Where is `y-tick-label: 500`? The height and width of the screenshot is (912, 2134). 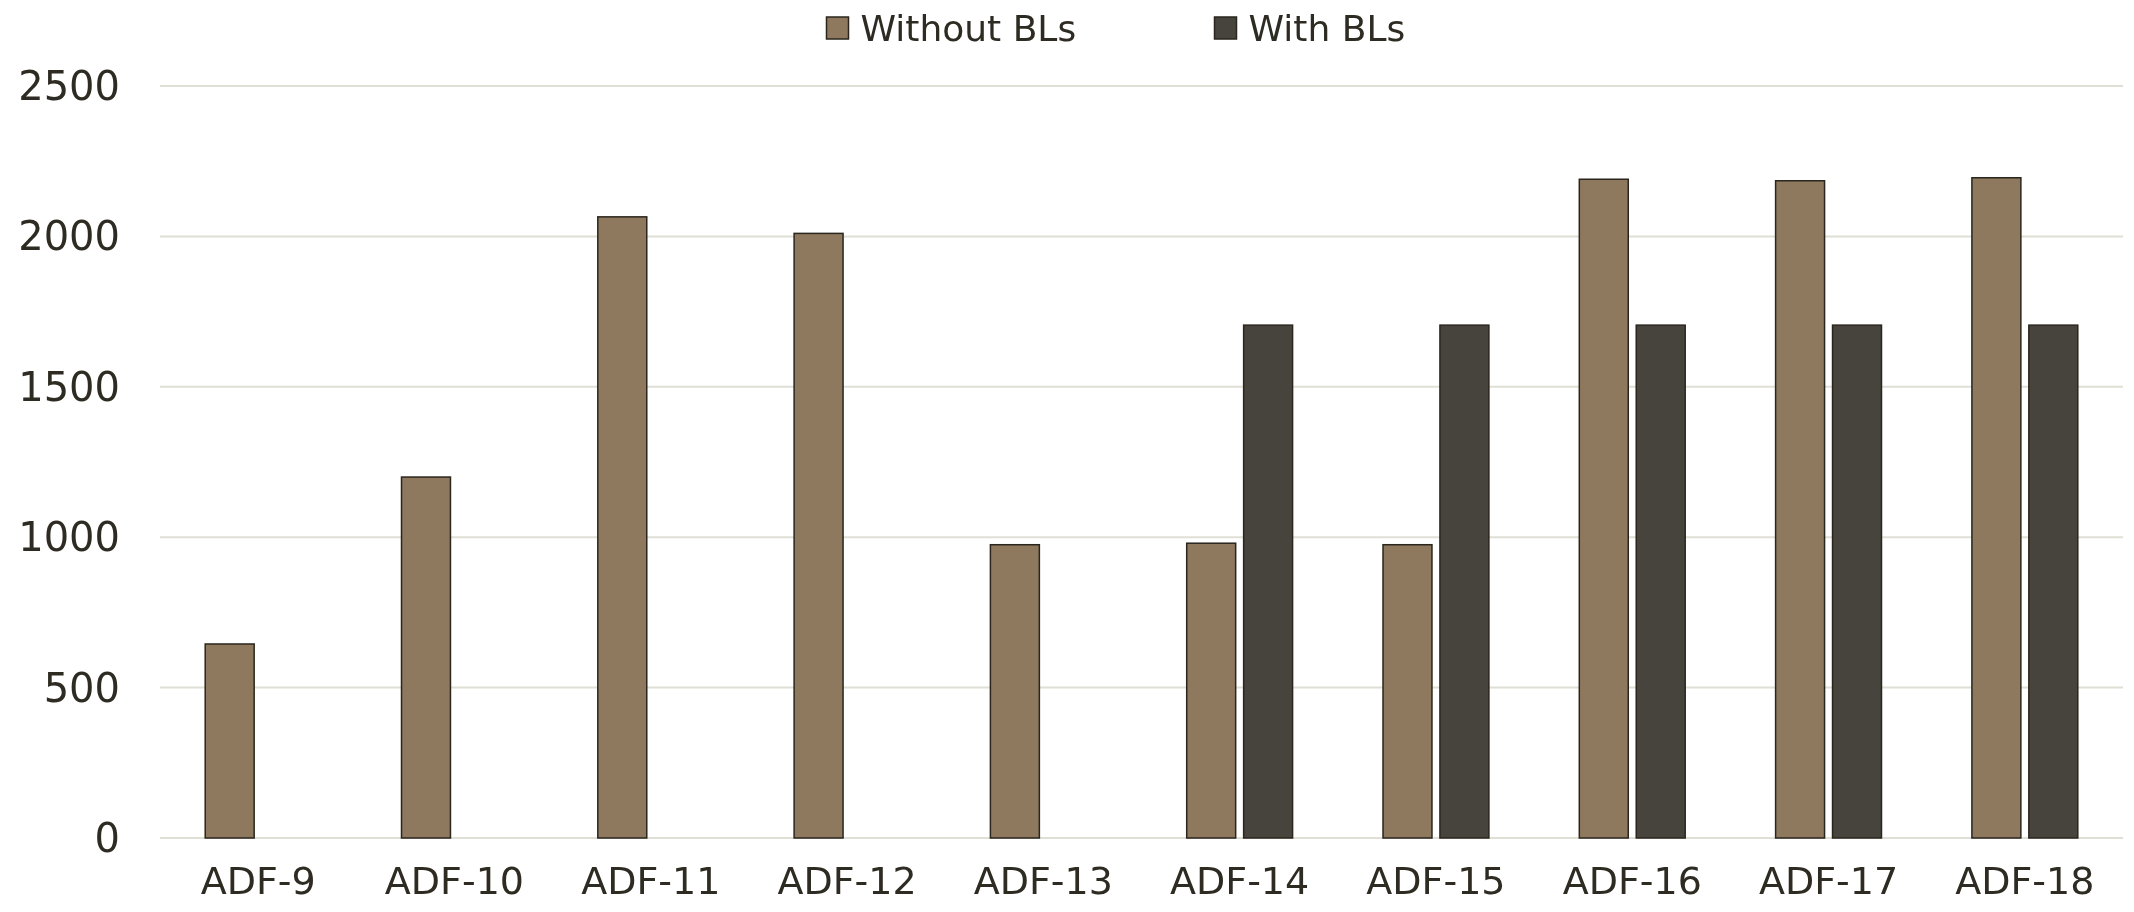
y-tick-label: 500 is located at coordinates (81, 687).